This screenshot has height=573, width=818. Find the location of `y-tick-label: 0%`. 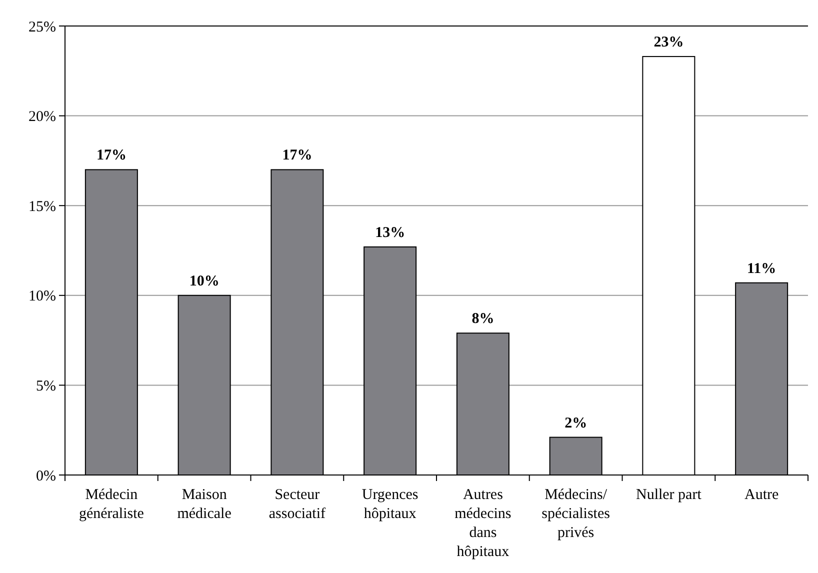

y-tick-label: 0% is located at coordinates (46, 476).